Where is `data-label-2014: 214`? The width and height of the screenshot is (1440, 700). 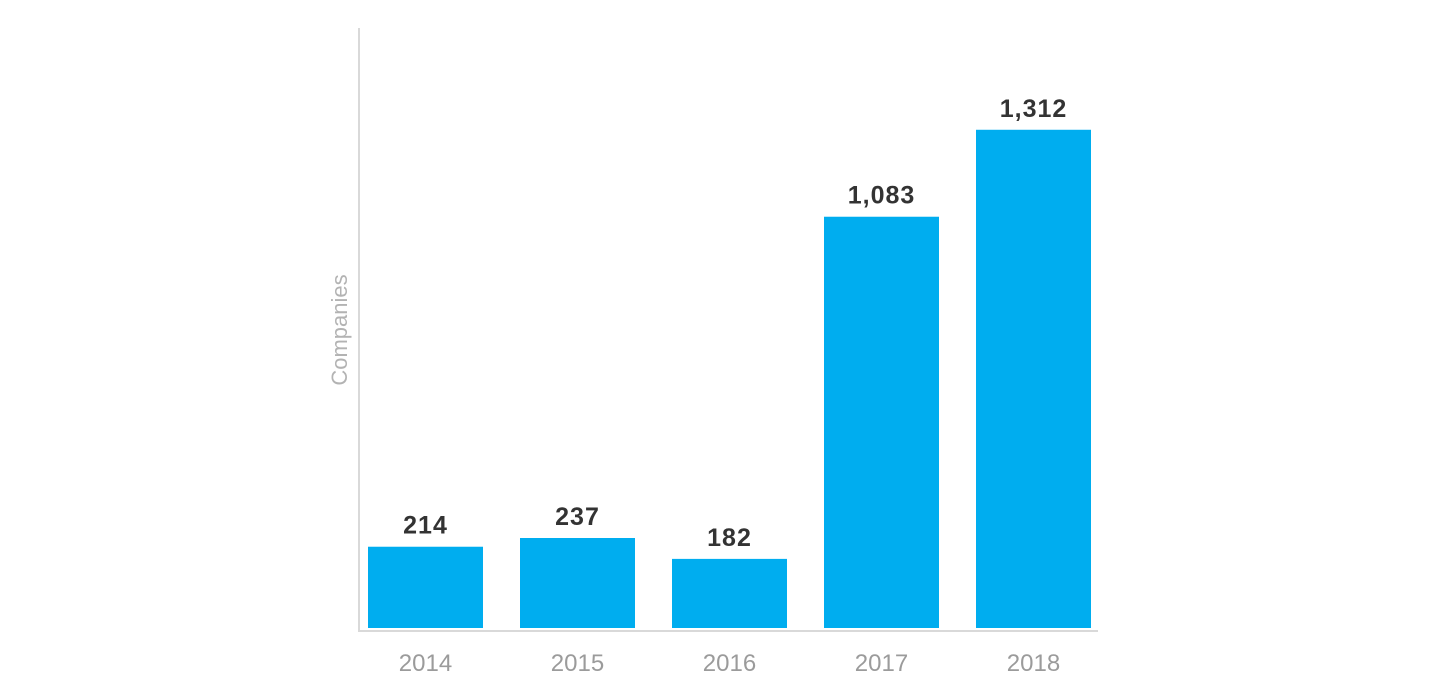 data-label-2014: 214 is located at coordinates (425, 526).